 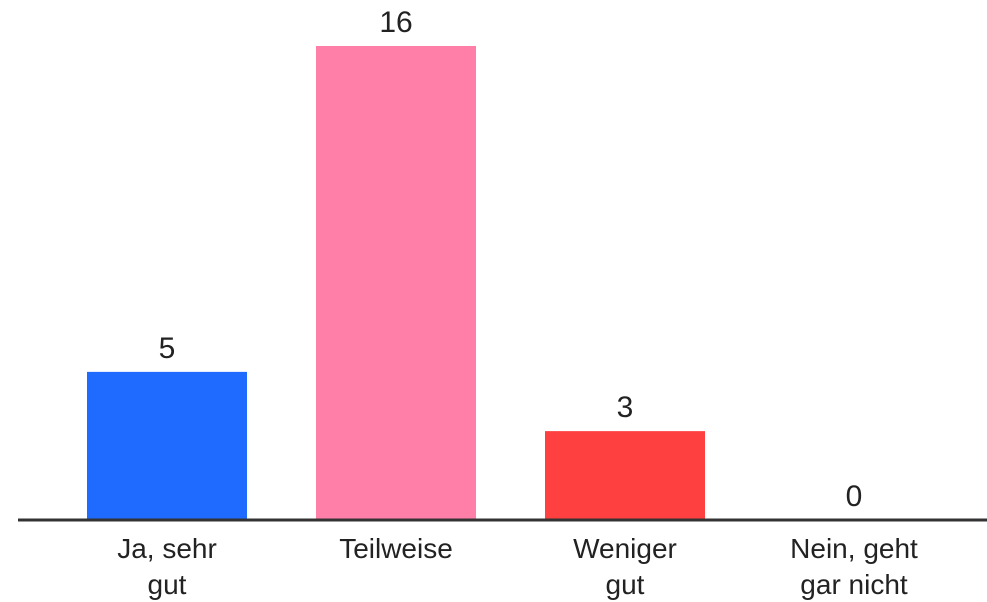 I want to click on bar-ja-sehr-gut, so click(x=167, y=445).